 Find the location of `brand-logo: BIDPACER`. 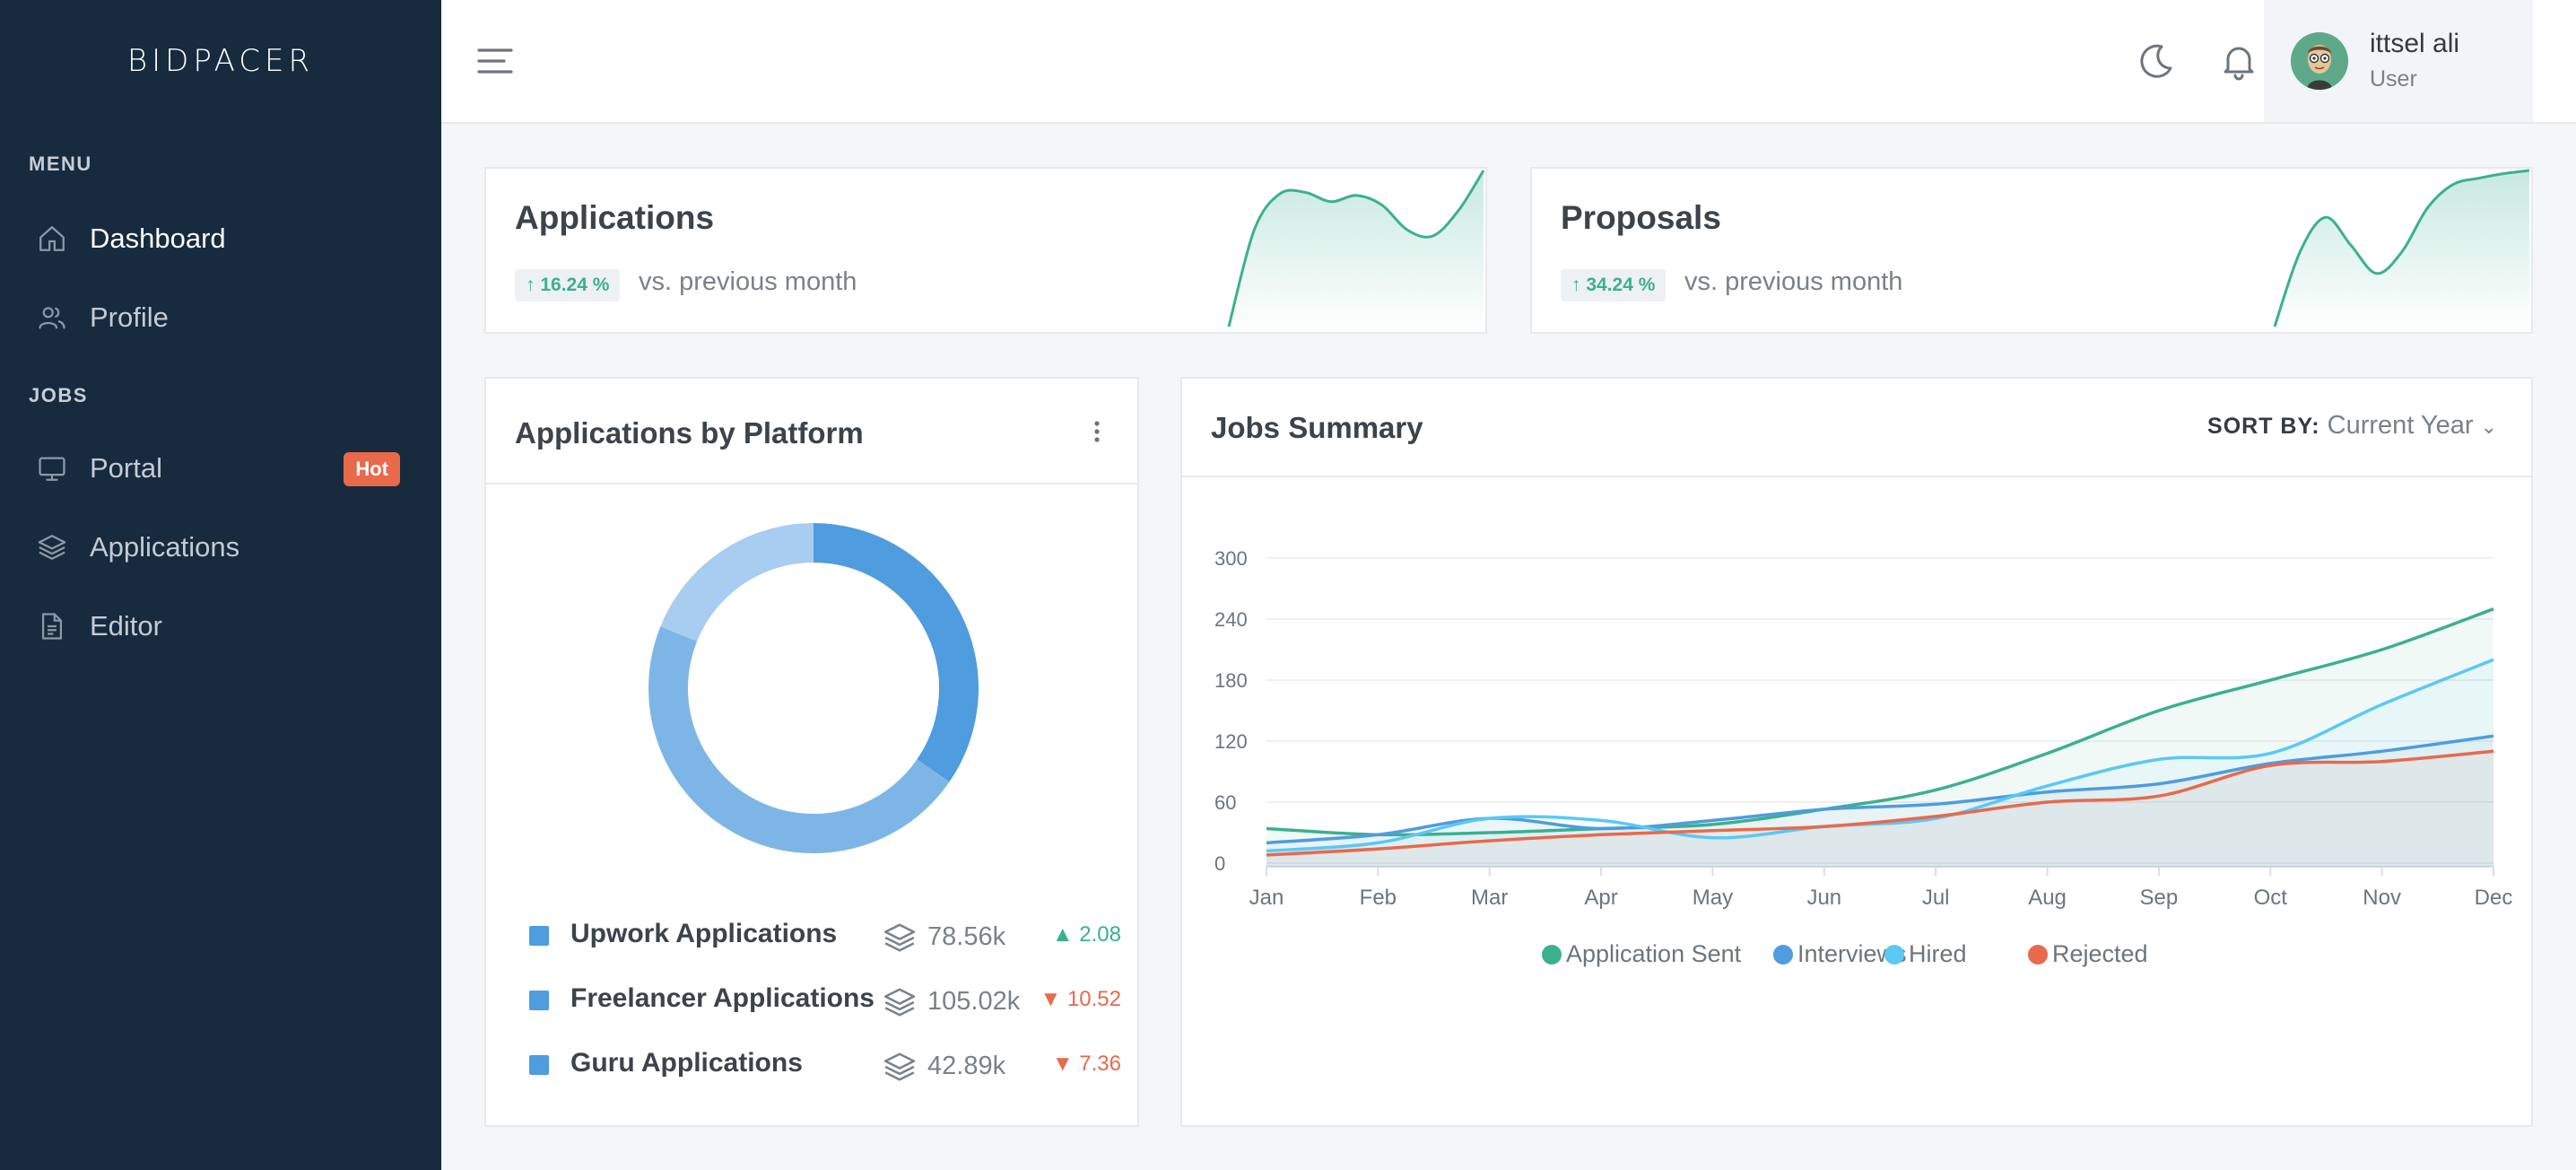

brand-logo: BIDPACER is located at coordinates (220, 61).